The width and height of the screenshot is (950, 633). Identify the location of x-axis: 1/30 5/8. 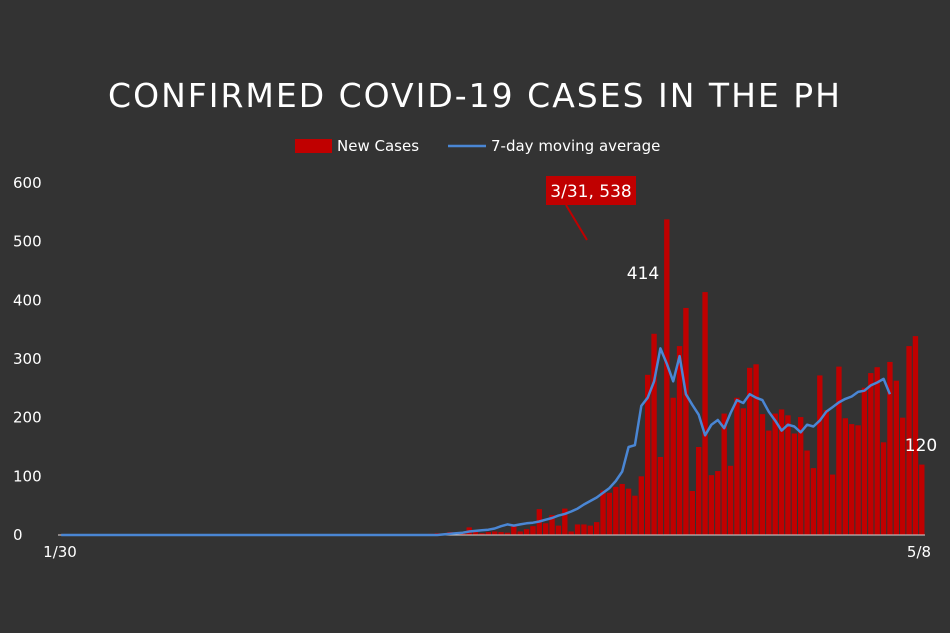
(487, 552).